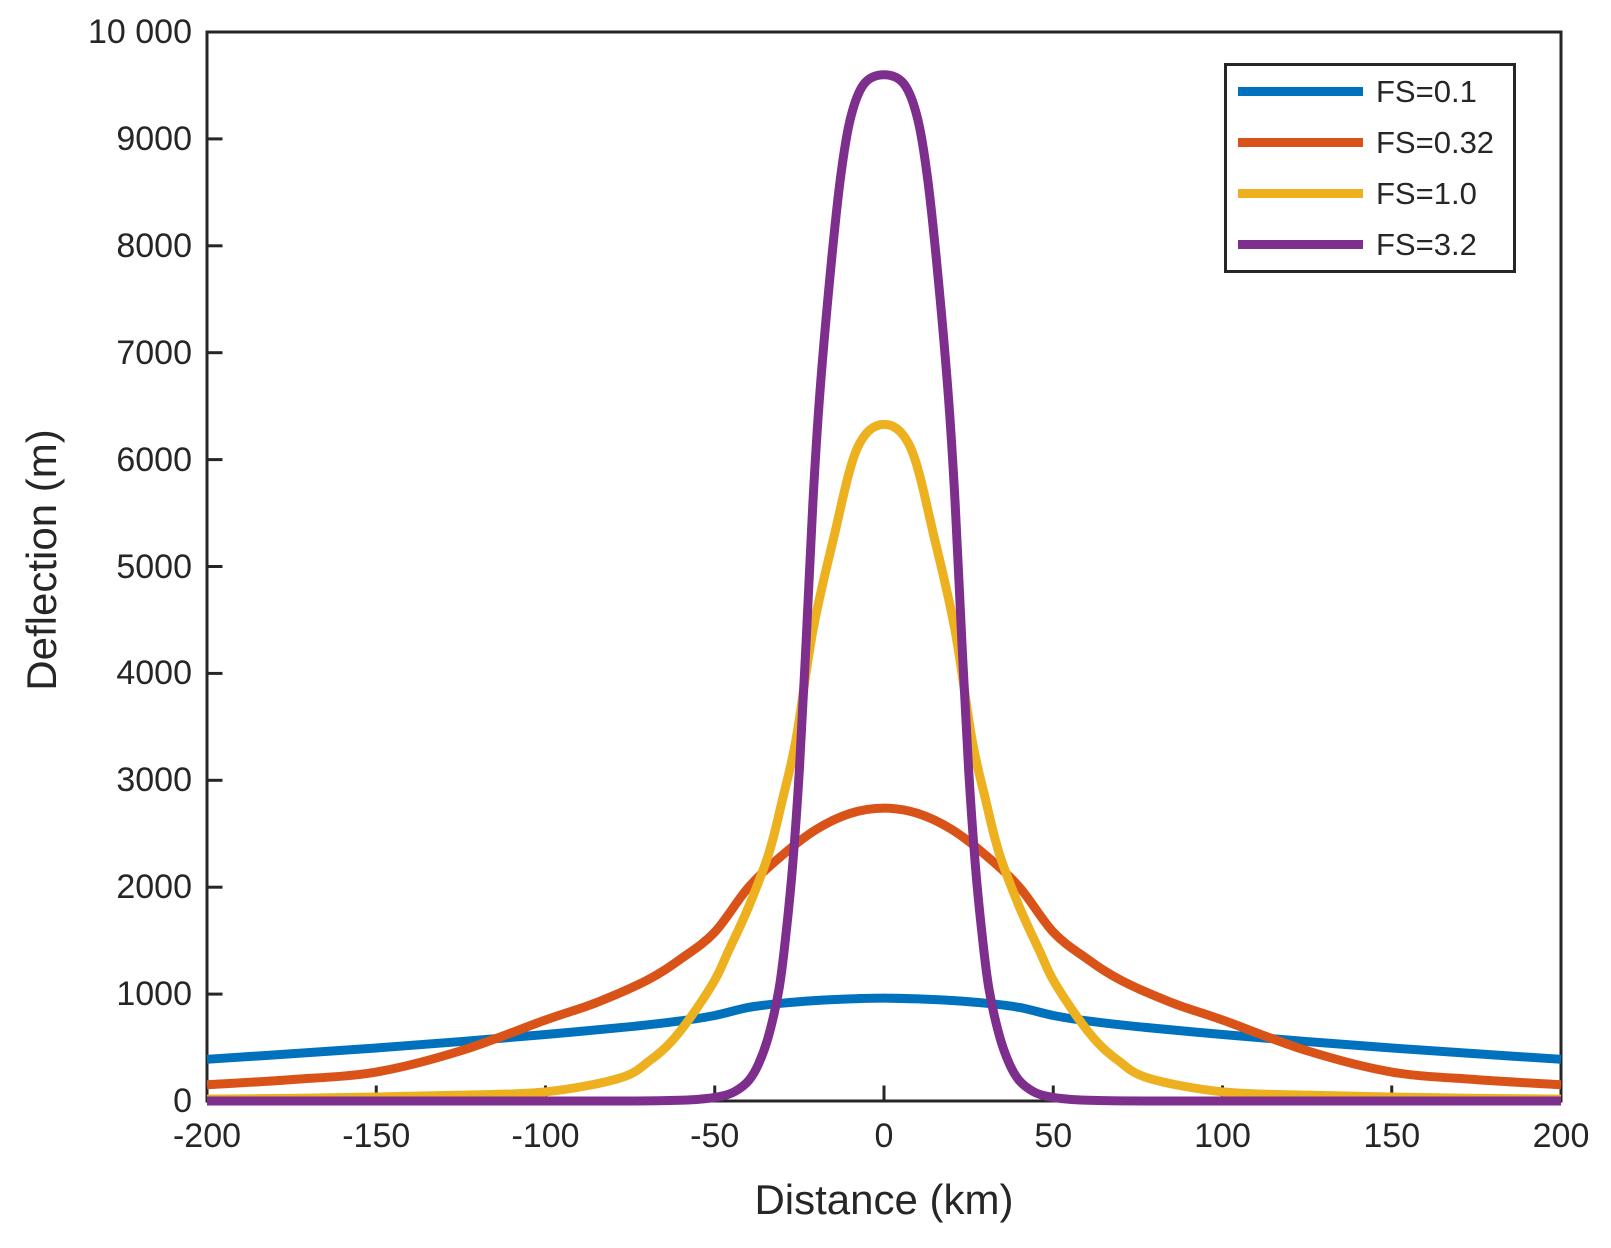  I want to click on legend-label: FS=0.1, so click(1426, 91).